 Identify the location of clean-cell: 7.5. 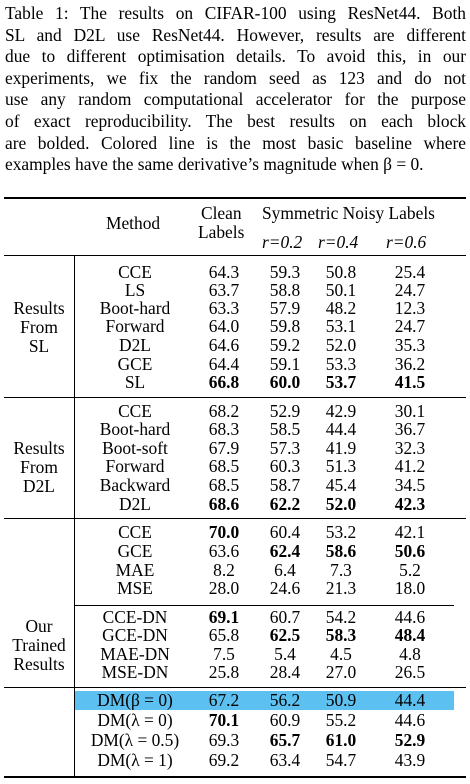
(224, 654).